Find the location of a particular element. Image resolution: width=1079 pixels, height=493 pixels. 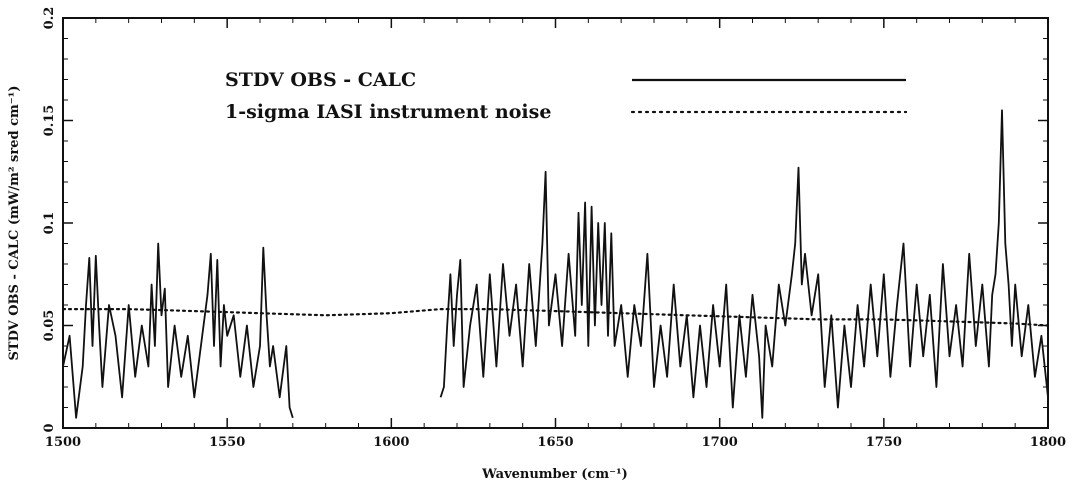

y-tick-label: 0.1 is located at coordinates (49, 223).